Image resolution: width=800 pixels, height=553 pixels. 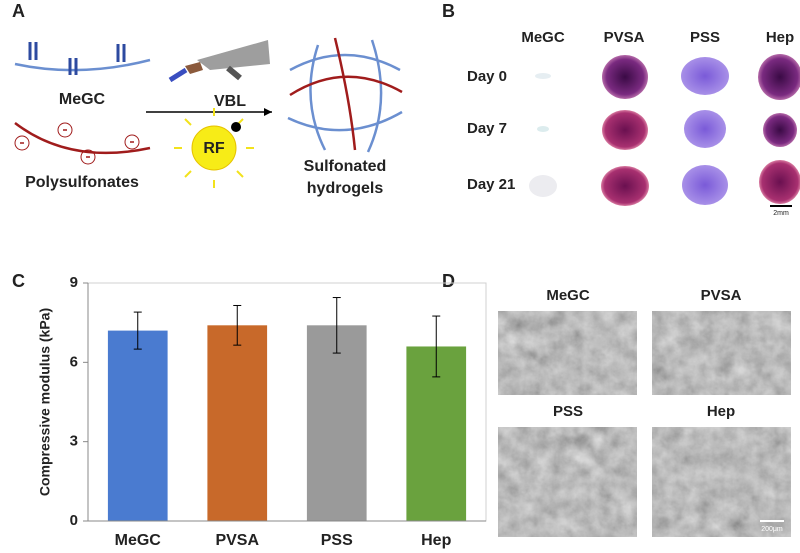 What do you see at coordinates (337, 540) in the screenshot?
I see `x-tick-label: PSS` at bounding box center [337, 540].